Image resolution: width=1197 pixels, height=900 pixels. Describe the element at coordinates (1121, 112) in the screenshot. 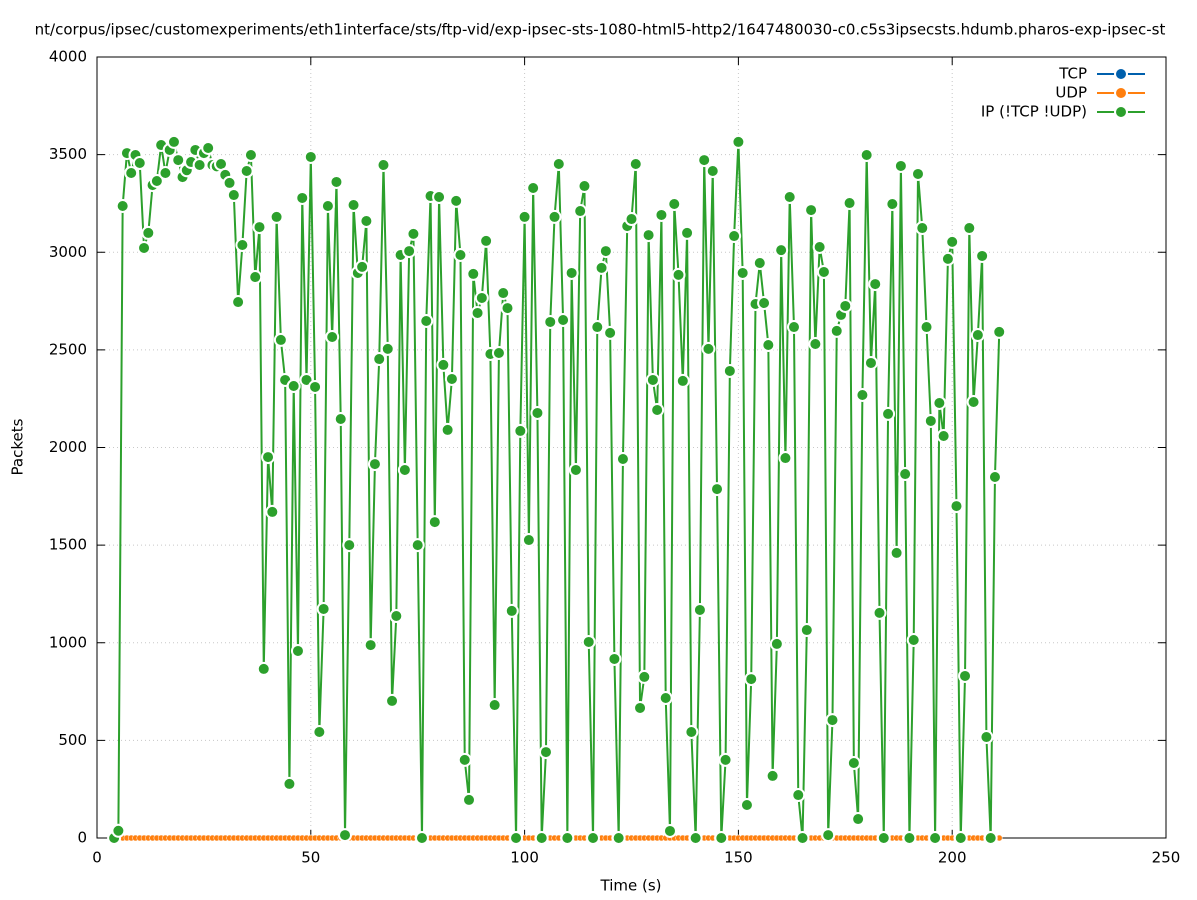

I see `legend-marker` at that location.